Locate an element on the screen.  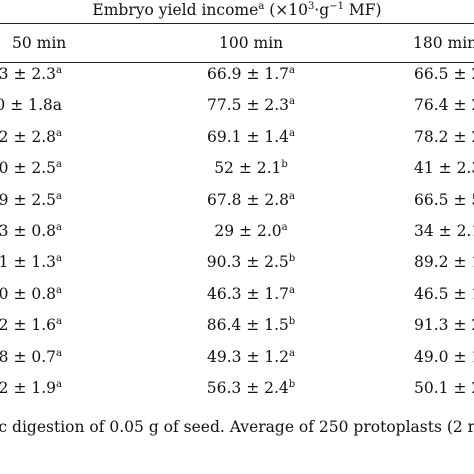
table-cell: 33 ± 0.8a is located at coordinates (31, 231).